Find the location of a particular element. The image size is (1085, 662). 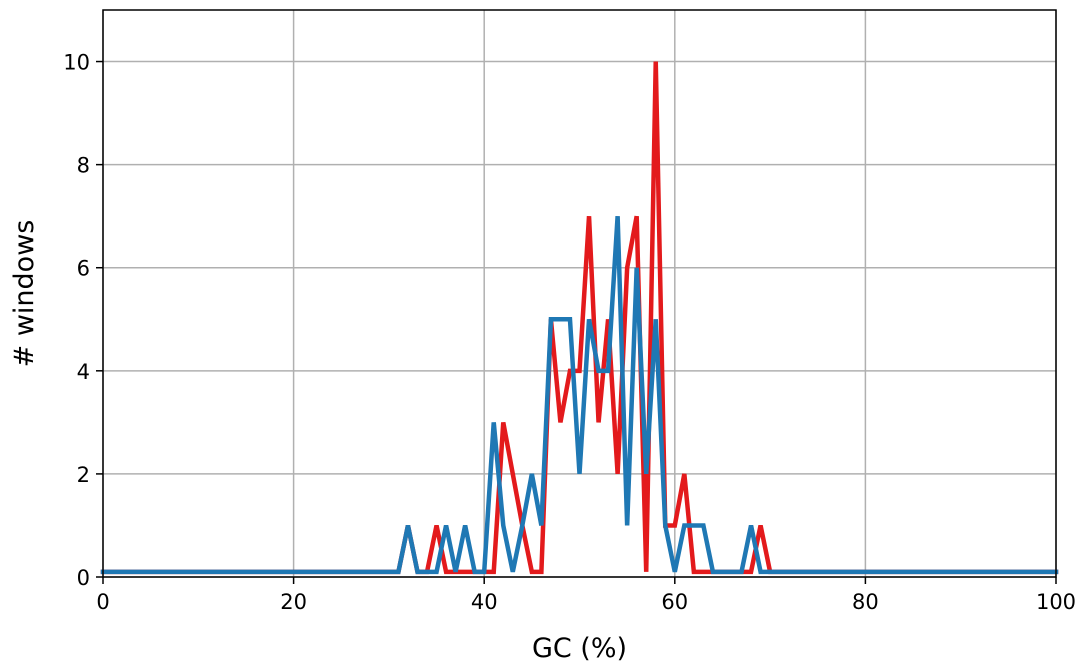

x-tick-label: 60 is located at coordinates (674, 602).